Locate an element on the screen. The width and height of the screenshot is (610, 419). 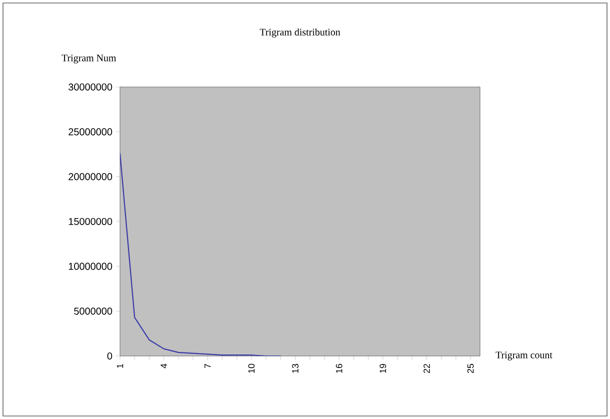
x-tick-label: 10 is located at coordinates (251, 368).